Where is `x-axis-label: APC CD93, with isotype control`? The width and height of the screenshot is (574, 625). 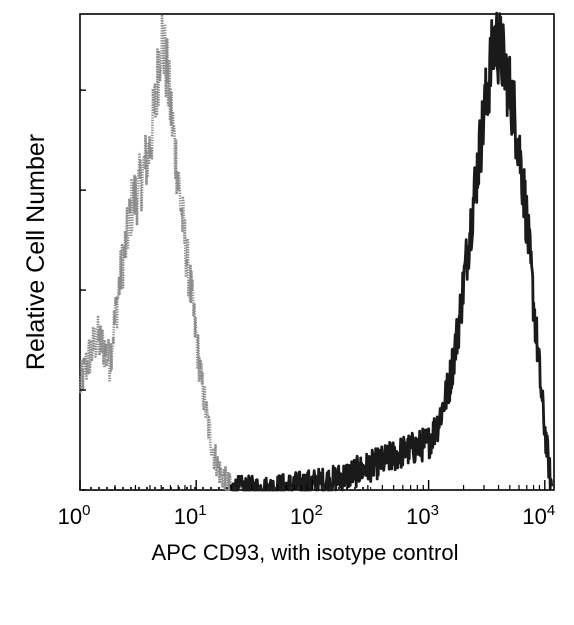
x-axis-label: APC CD93, with isotype control is located at coordinates (305, 552).